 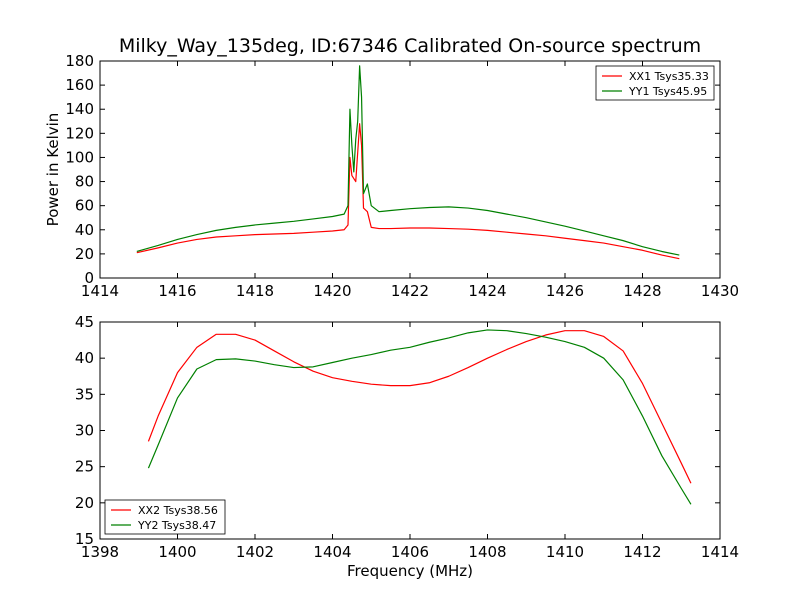 I want to click on x-tick-label-0-7: 1428, so click(x=642, y=291).